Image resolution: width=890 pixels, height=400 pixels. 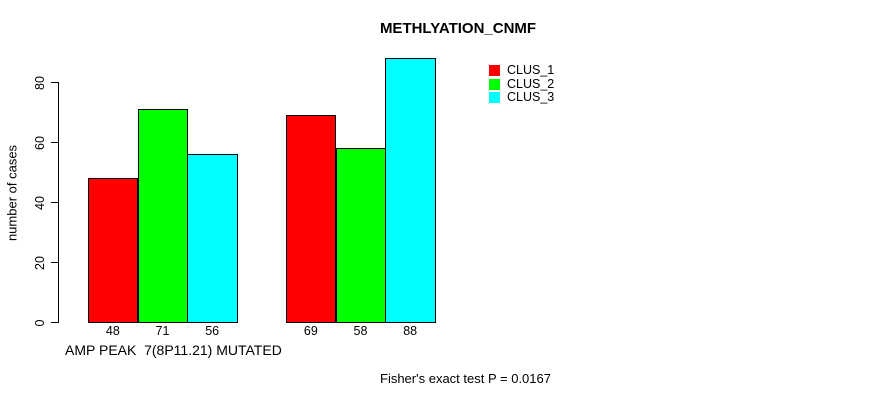 What do you see at coordinates (310, 331) in the screenshot?
I see `bar-value-label: 69` at bounding box center [310, 331].